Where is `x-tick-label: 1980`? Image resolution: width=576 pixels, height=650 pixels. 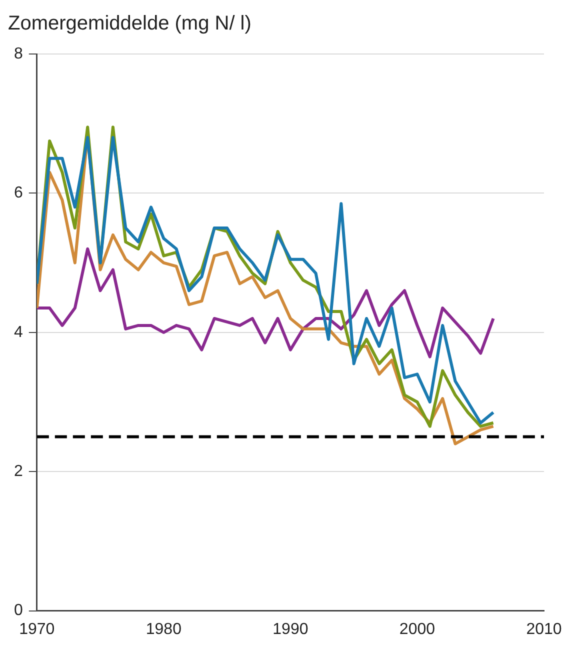 x-tick-label: 1980 is located at coordinates (164, 629).